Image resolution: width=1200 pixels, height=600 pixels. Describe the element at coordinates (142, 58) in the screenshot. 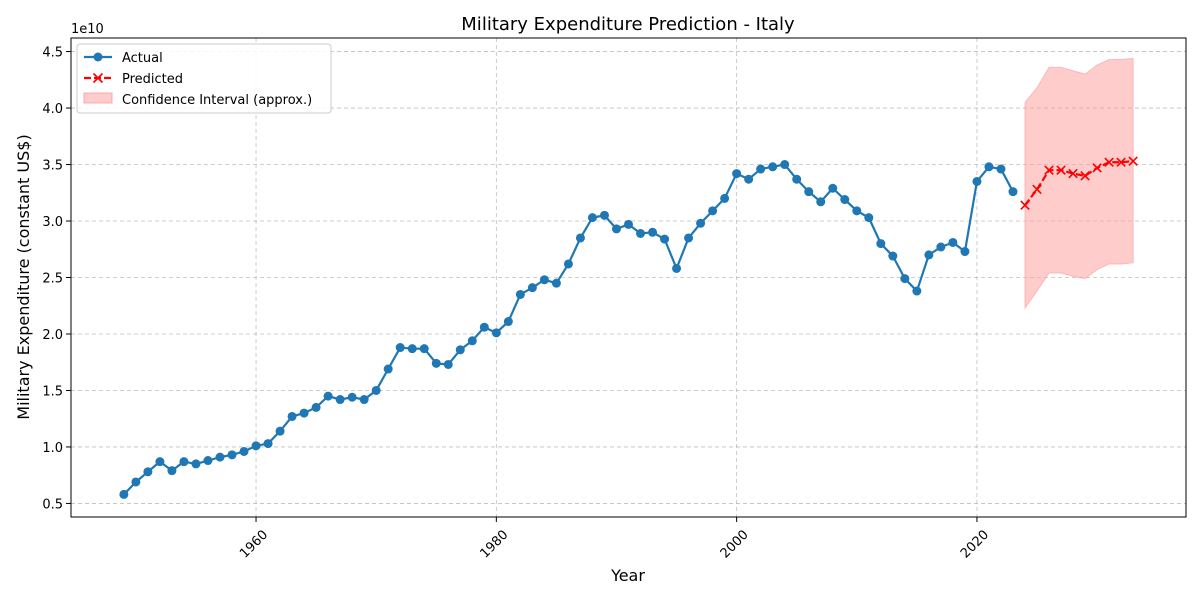

I see `legend-actual-label: Actual` at that location.